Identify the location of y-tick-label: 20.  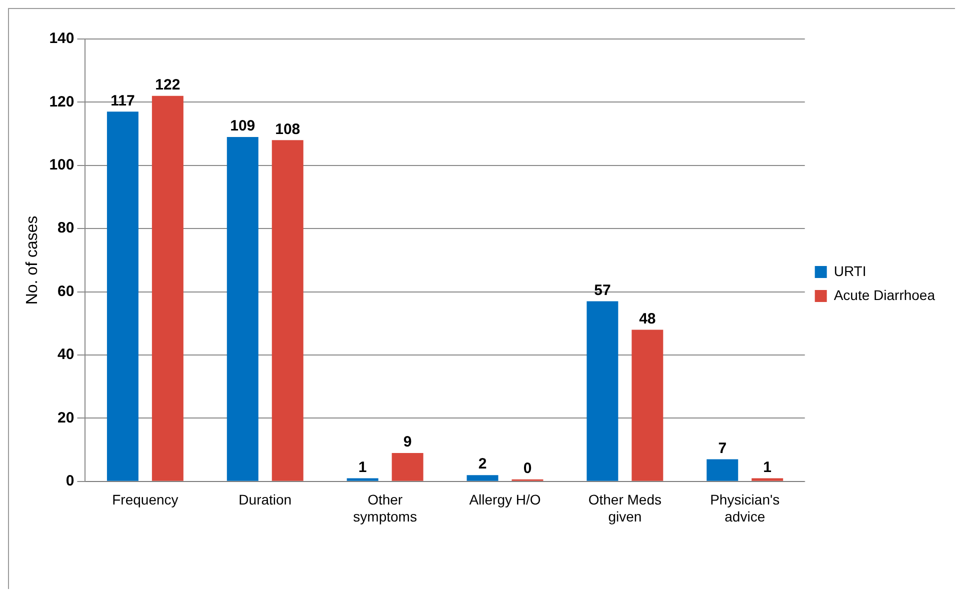
(66, 417).